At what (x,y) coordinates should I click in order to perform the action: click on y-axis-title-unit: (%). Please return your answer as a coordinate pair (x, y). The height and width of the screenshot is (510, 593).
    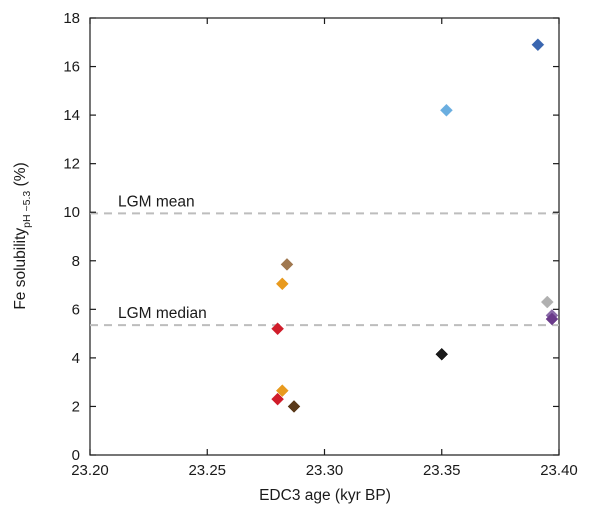
    Looking at the image, I should click on (20, 176).